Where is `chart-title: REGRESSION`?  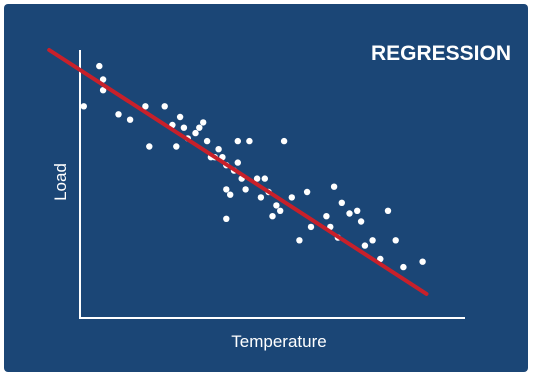 chart-title: REGRESSION is located at coordinates (441, 53).